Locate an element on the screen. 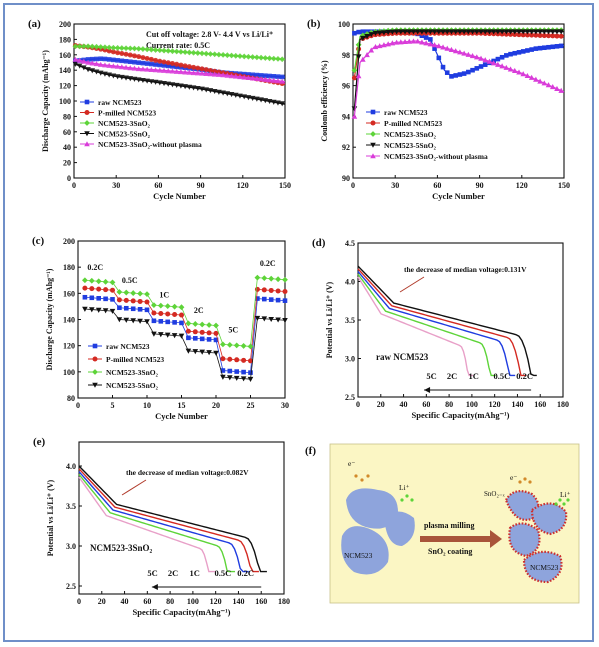 Image resolution: width=599 pixels, height=647 pixels. y-axis-label-b: Coulomb efficiency (%) is located at coordinates (324, 101).